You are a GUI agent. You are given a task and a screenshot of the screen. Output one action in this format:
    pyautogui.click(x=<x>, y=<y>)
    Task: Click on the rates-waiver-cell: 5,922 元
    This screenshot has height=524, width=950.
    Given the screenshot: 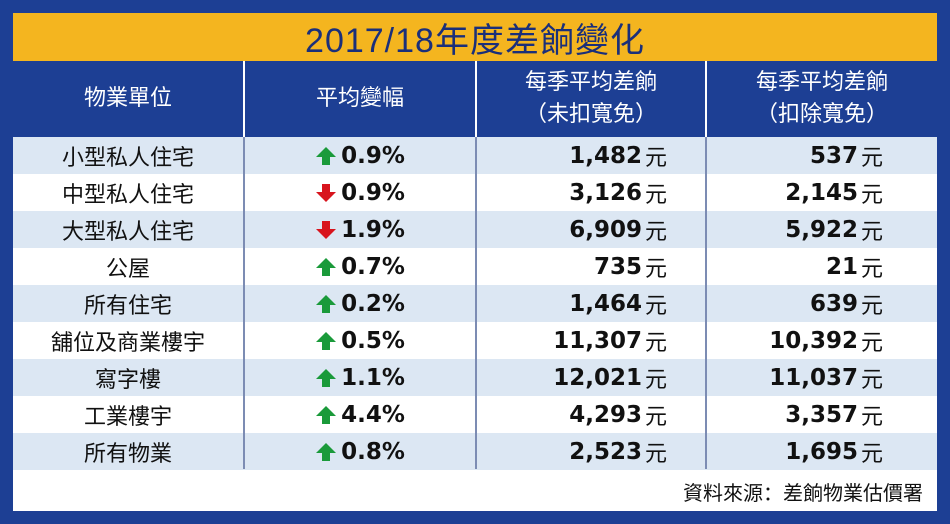 What is the action you would take?
    pyautogui.click(x=822, y=229)
    